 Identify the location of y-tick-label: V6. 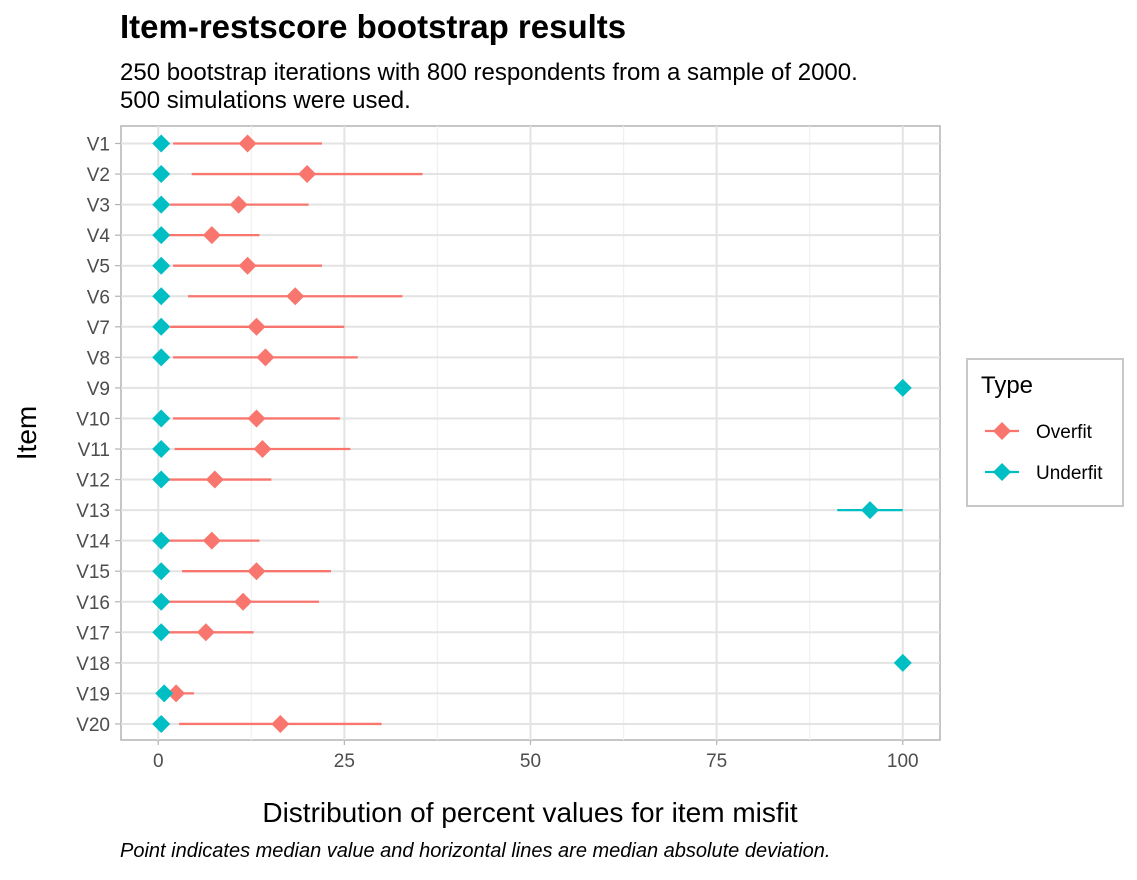
(98, 297).